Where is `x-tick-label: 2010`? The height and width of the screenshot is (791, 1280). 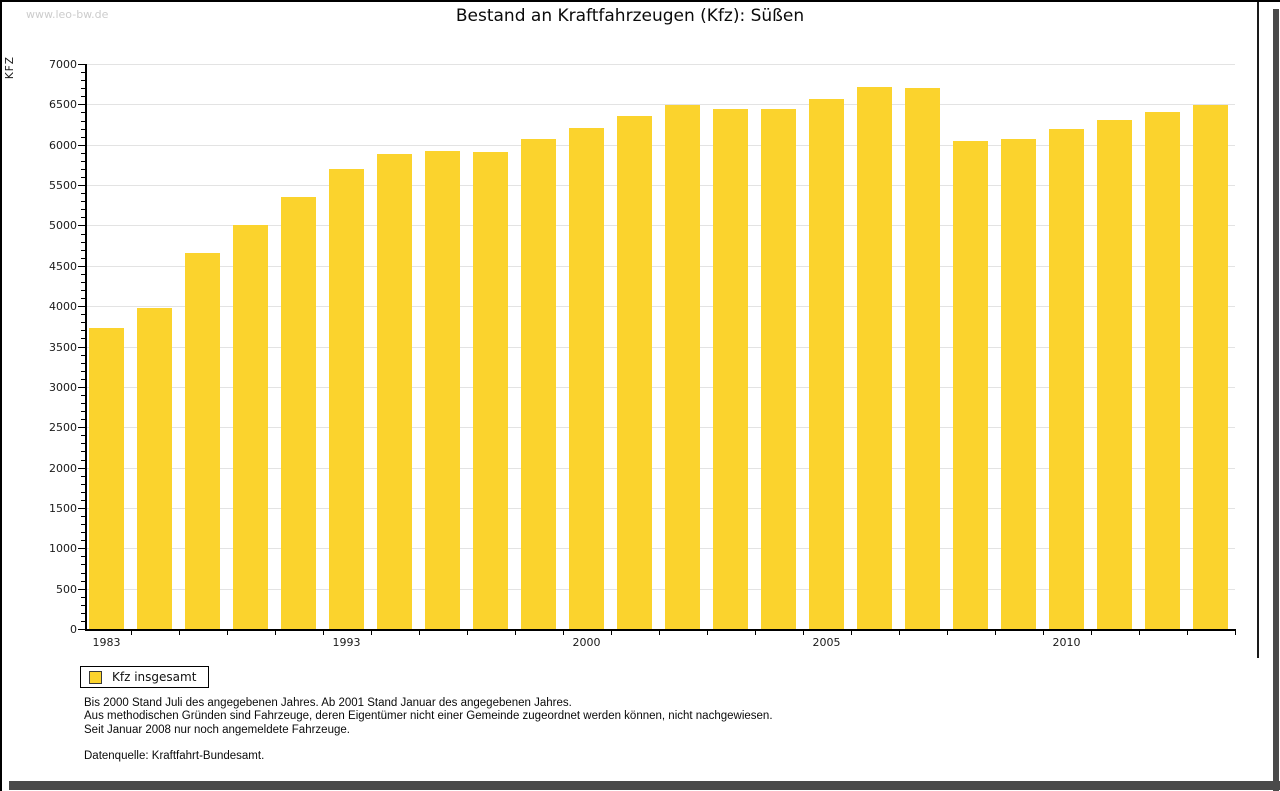 x-tick-label: 2010 is located at coordinates (1066, 642).